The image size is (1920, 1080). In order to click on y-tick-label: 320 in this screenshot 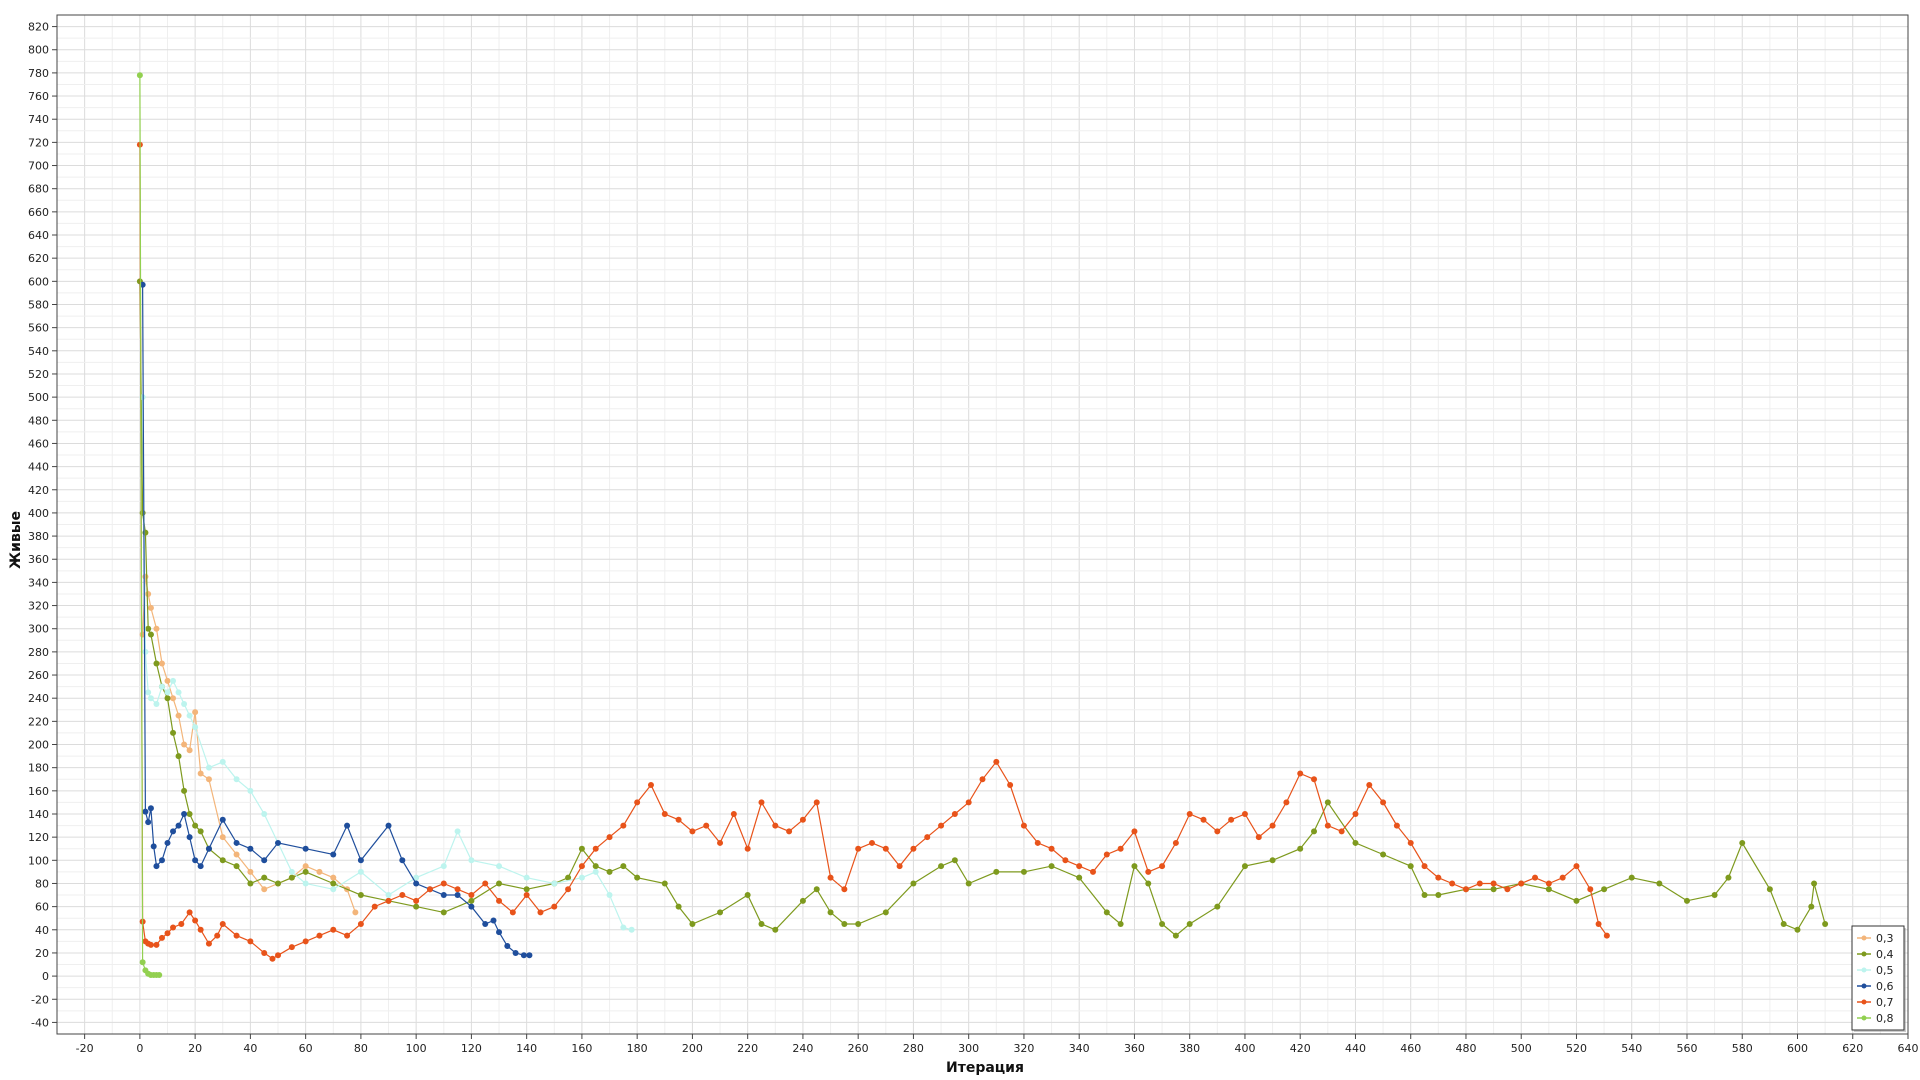, I will do `click(38, 606)`.